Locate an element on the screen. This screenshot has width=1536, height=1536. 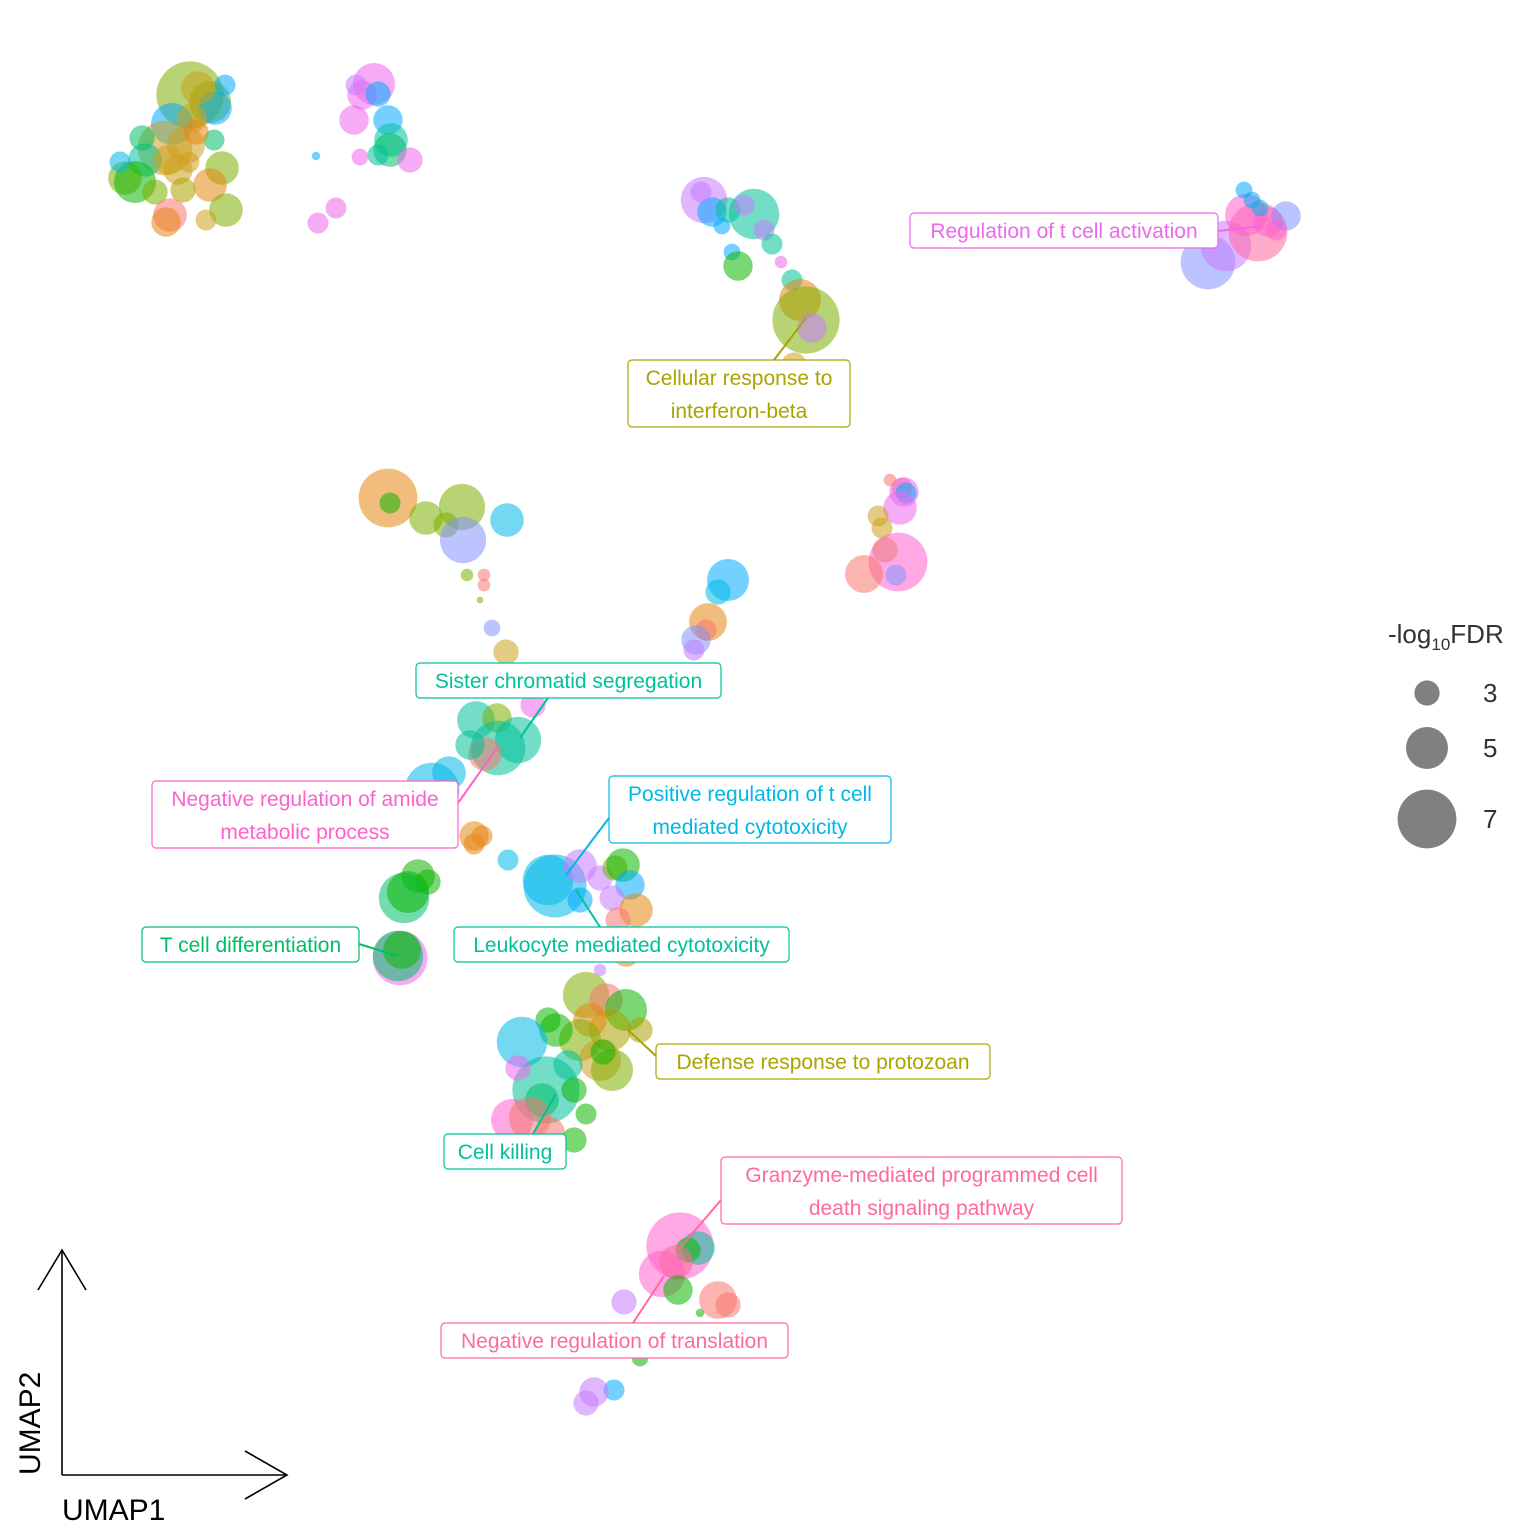
cluster-label: Cell killing is located at coordinates (505, 1131).